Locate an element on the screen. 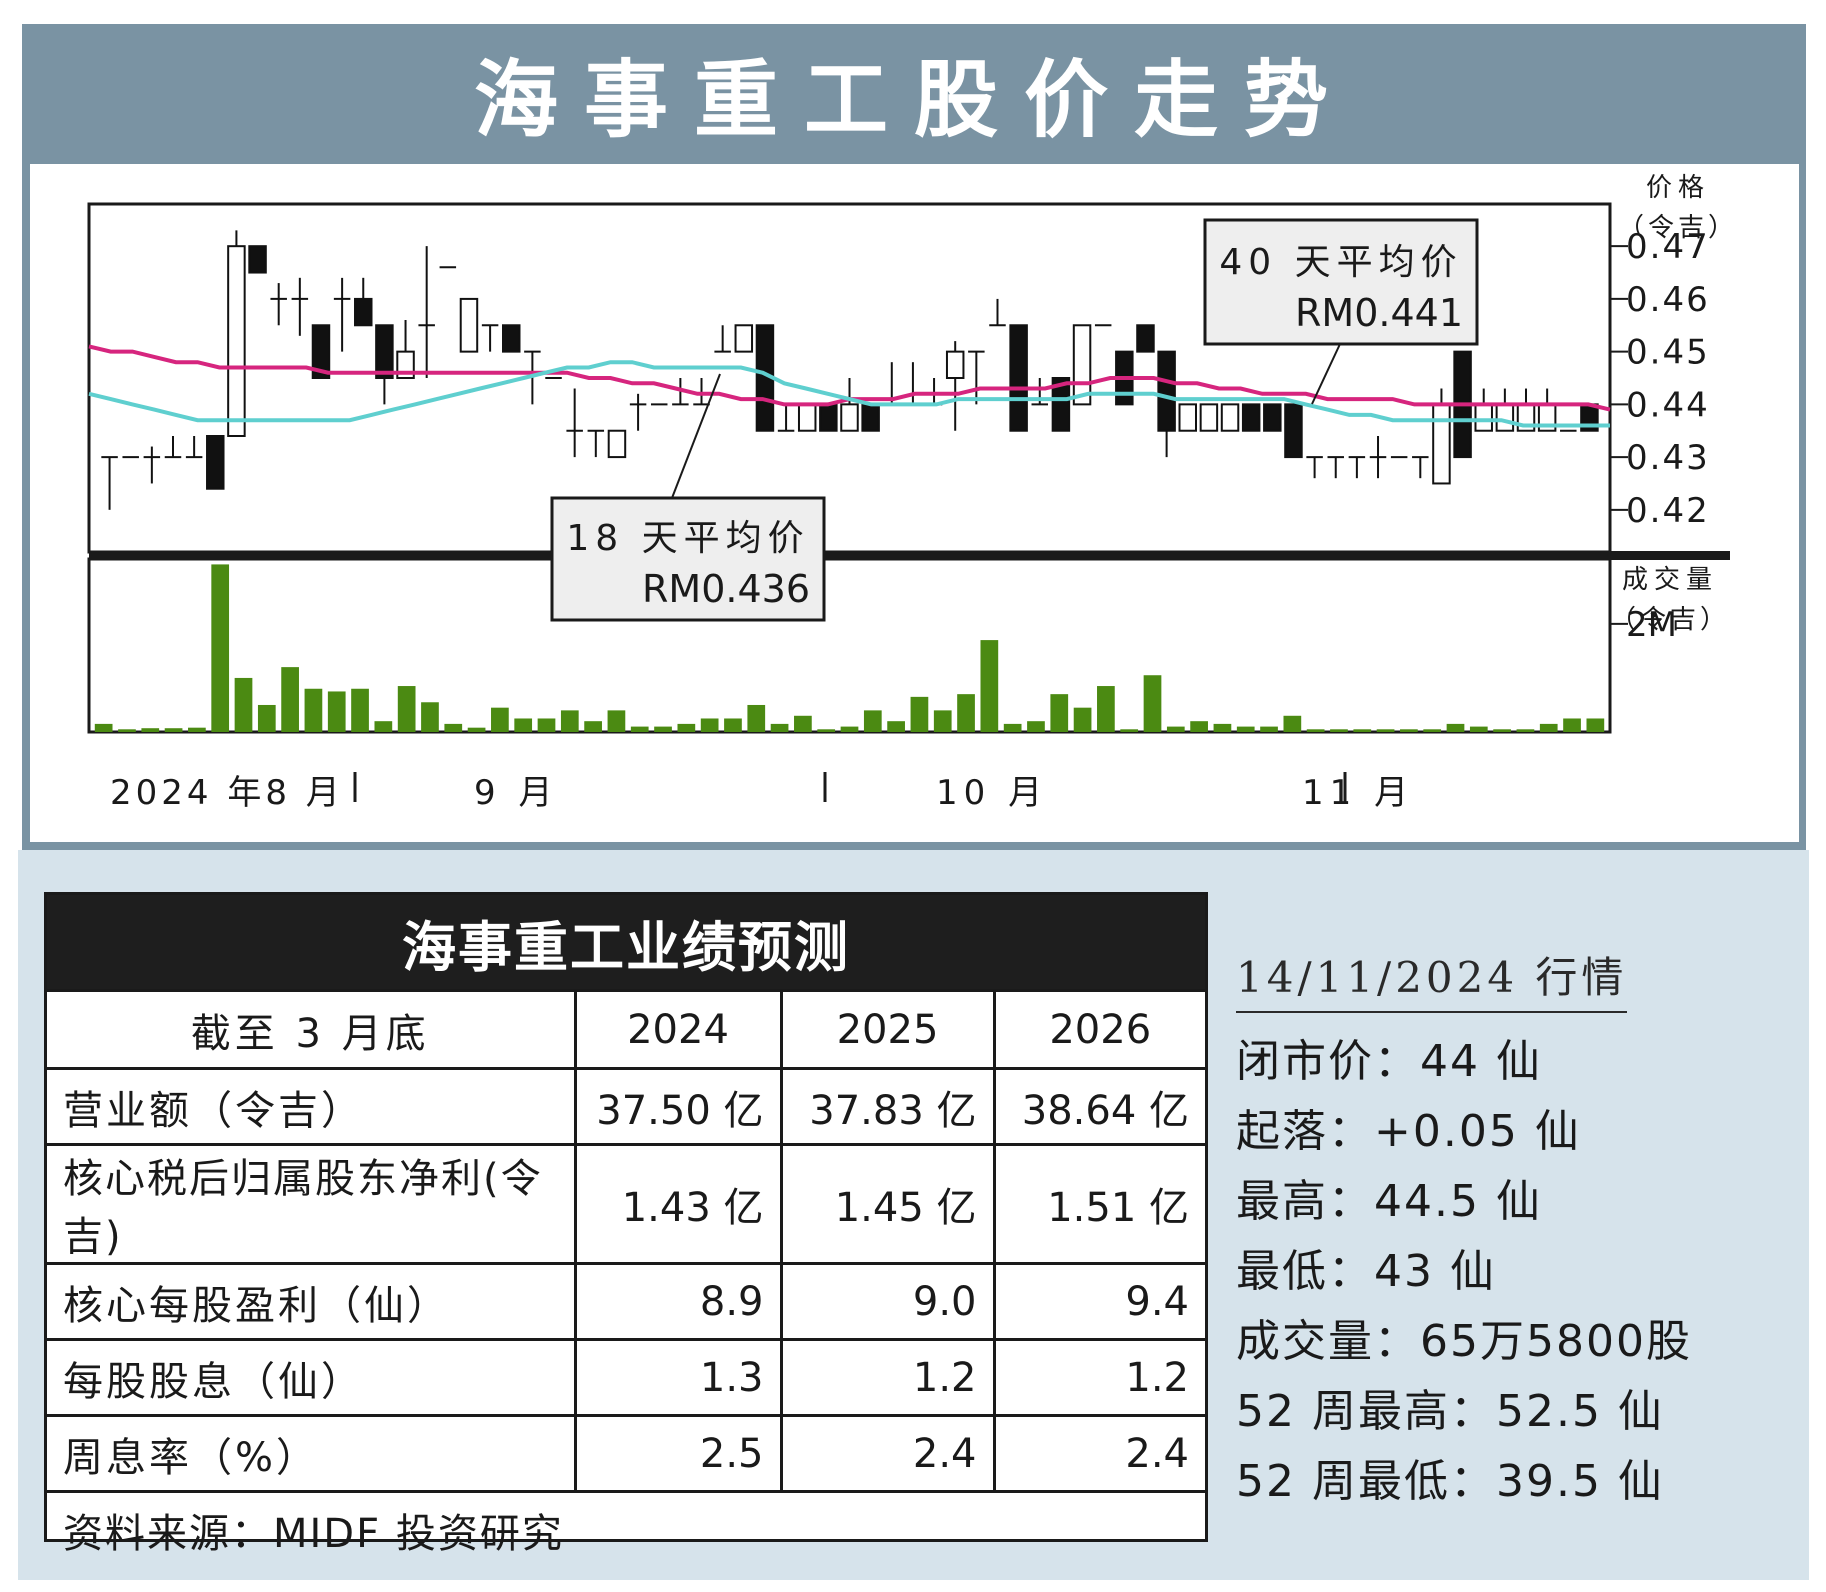 This screenshot has height=1592, width=1826. row-value: 9.4 is located at coordinates (1098, 1301).